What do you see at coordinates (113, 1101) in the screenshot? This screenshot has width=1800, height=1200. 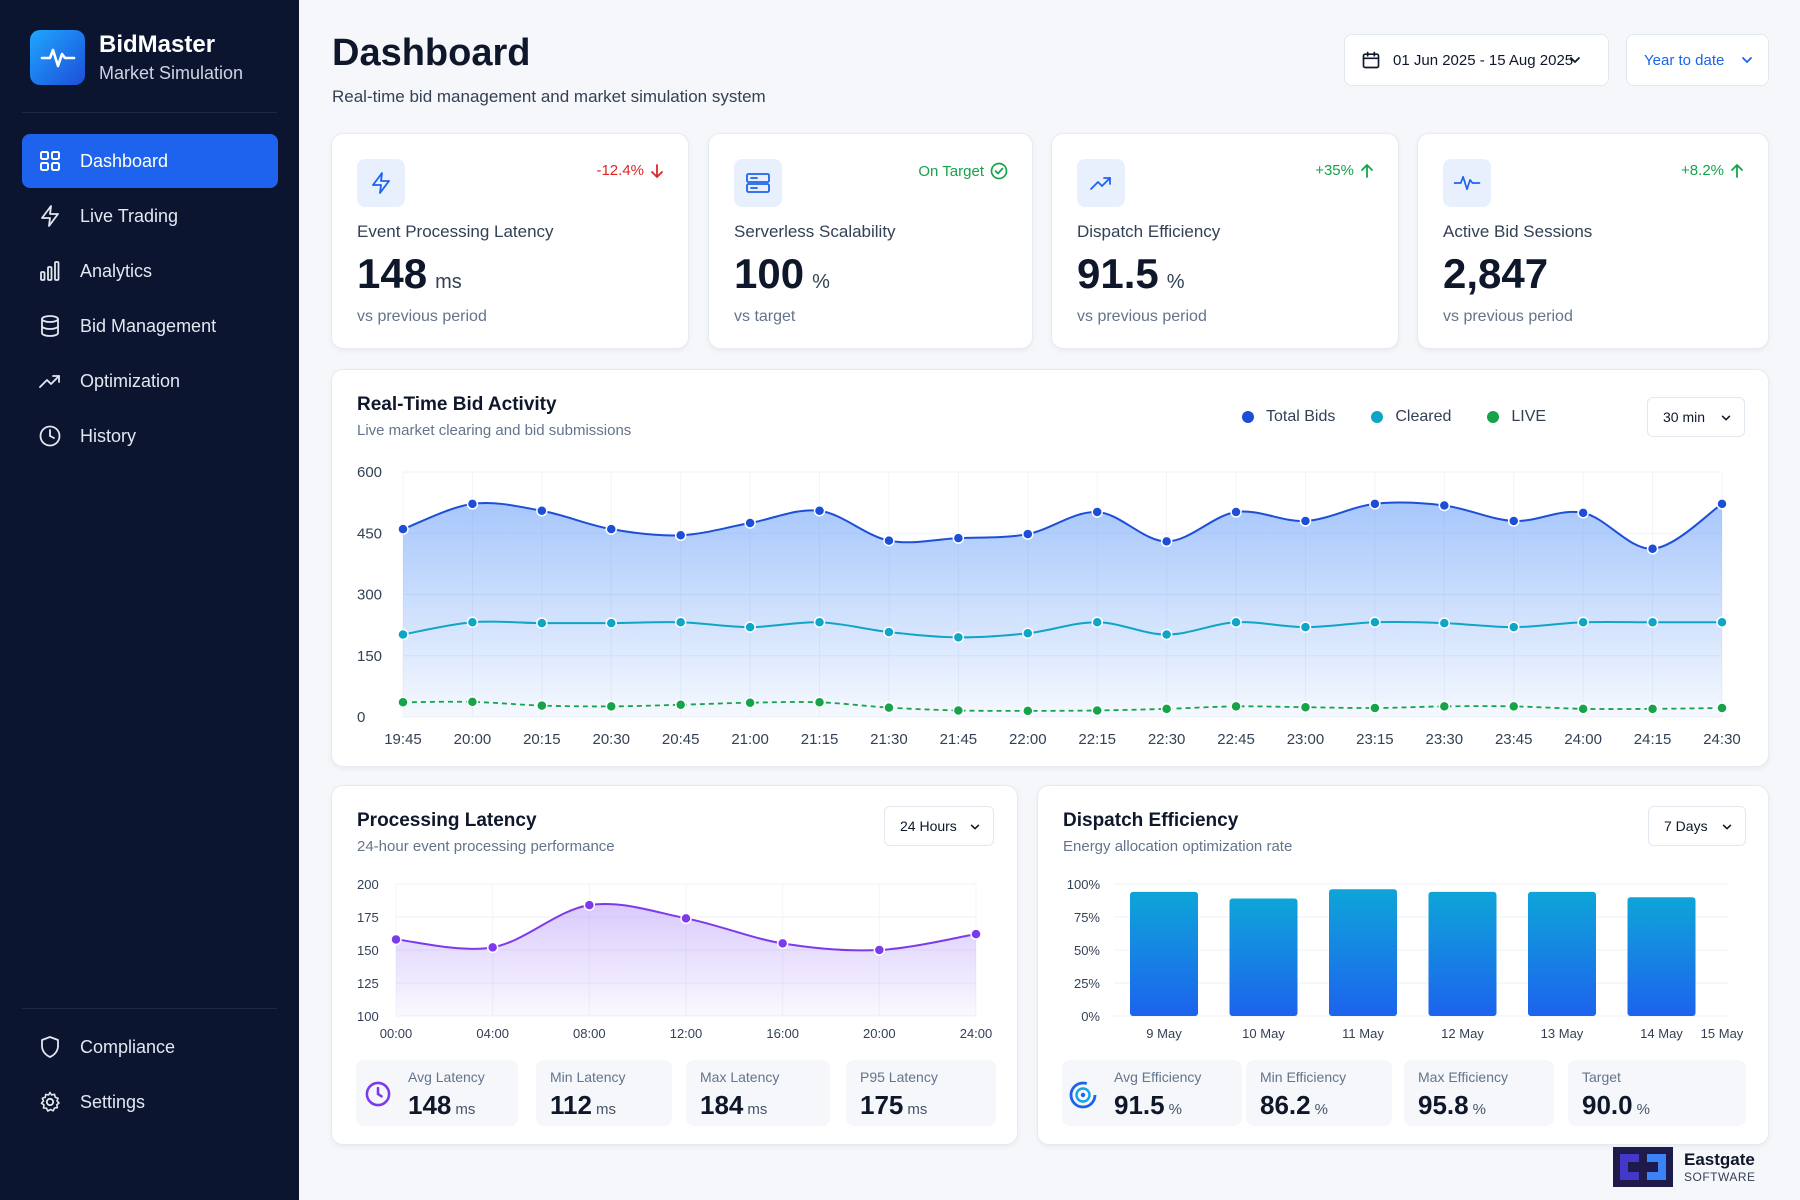 I see `sidebar-item-label: Settings` at bounding box center [113, 1101].